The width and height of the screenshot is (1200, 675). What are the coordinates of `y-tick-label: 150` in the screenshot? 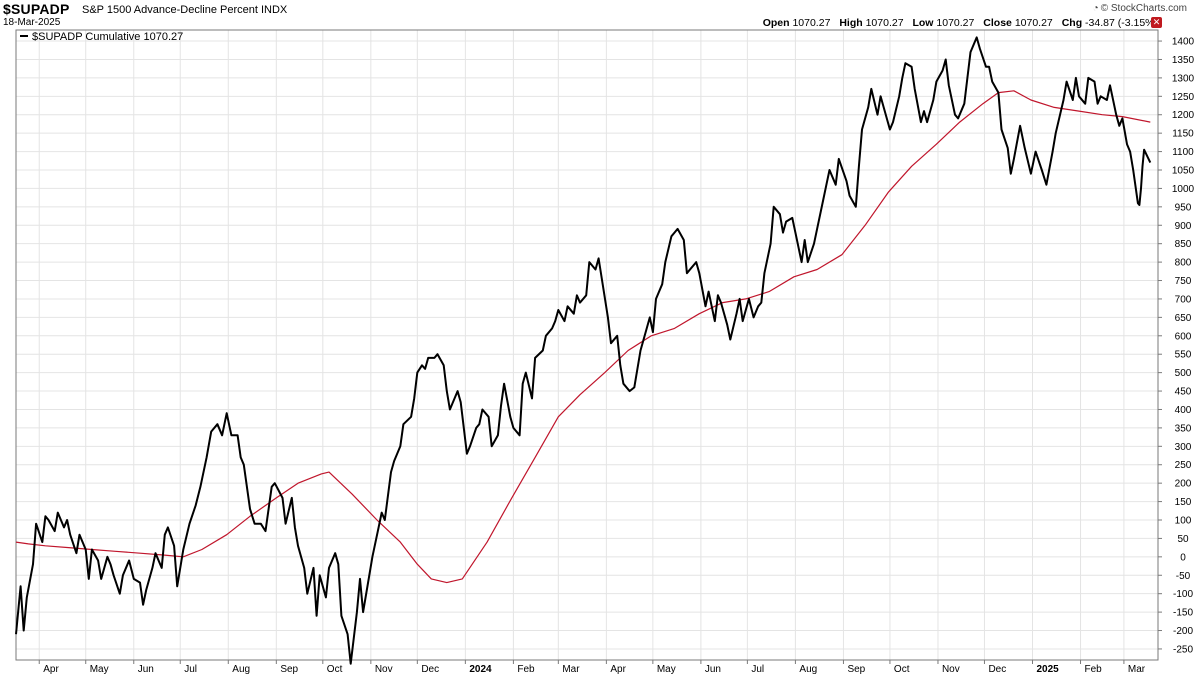 It's located at (1183, 502).